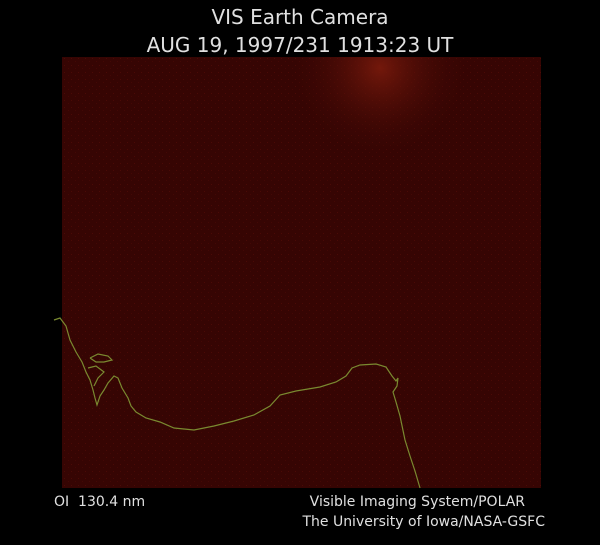  What do you see at coordinates (101, 358) in the screenshot?
I see `coastline-island` at bounding box center [101, 358].